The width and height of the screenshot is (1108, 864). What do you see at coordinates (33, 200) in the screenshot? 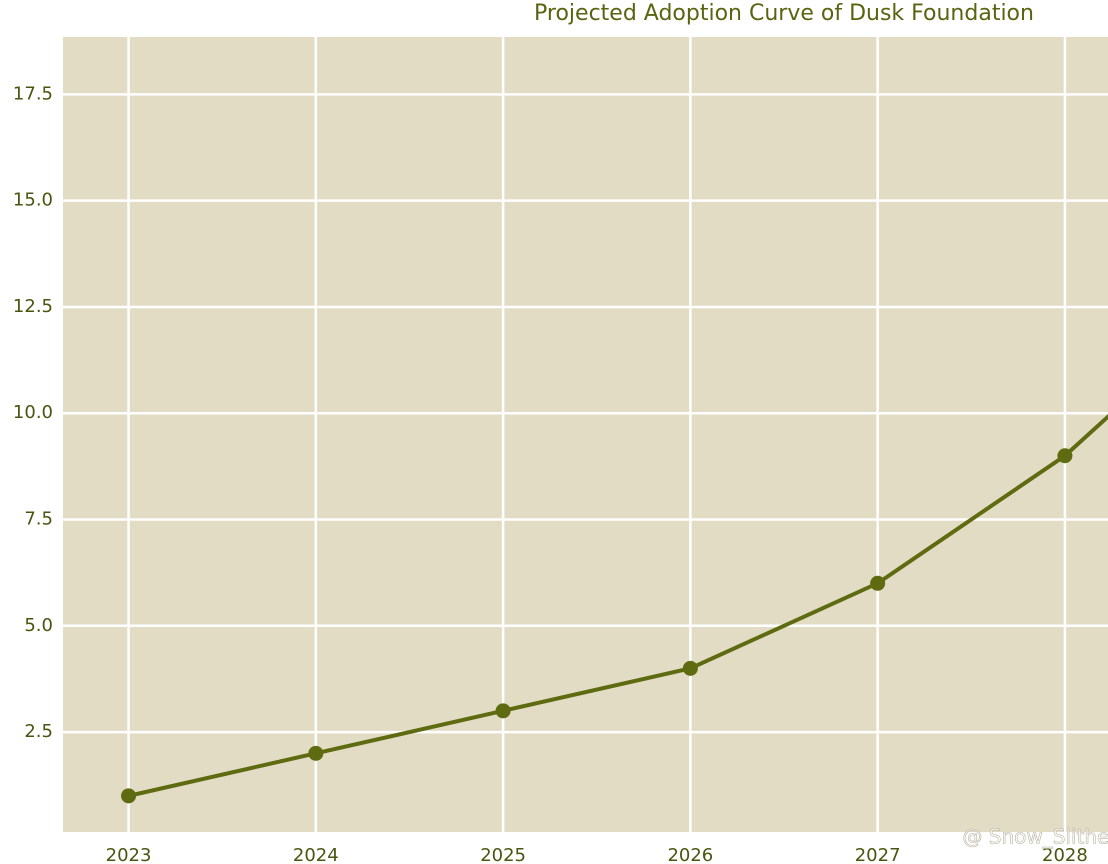
I see `y-tick-label: 15.0` at bounding box center [33, 200].